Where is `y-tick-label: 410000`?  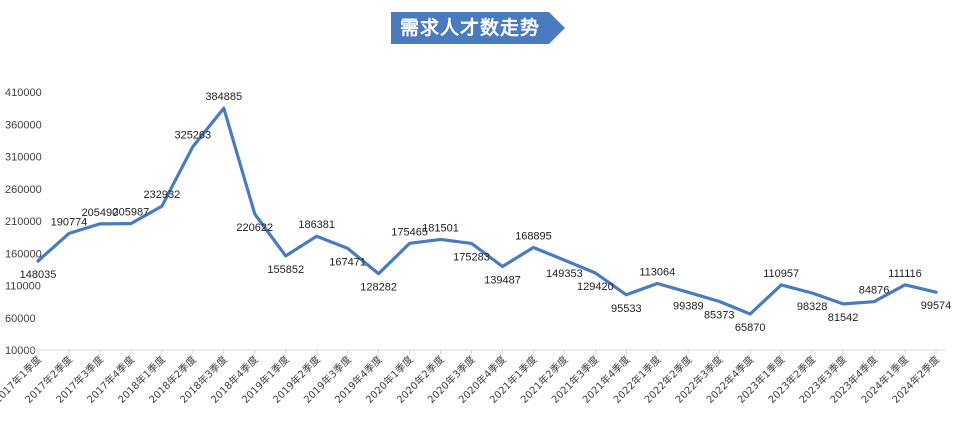
y-tick-label: 410000 is located at coordinates (23, 93).